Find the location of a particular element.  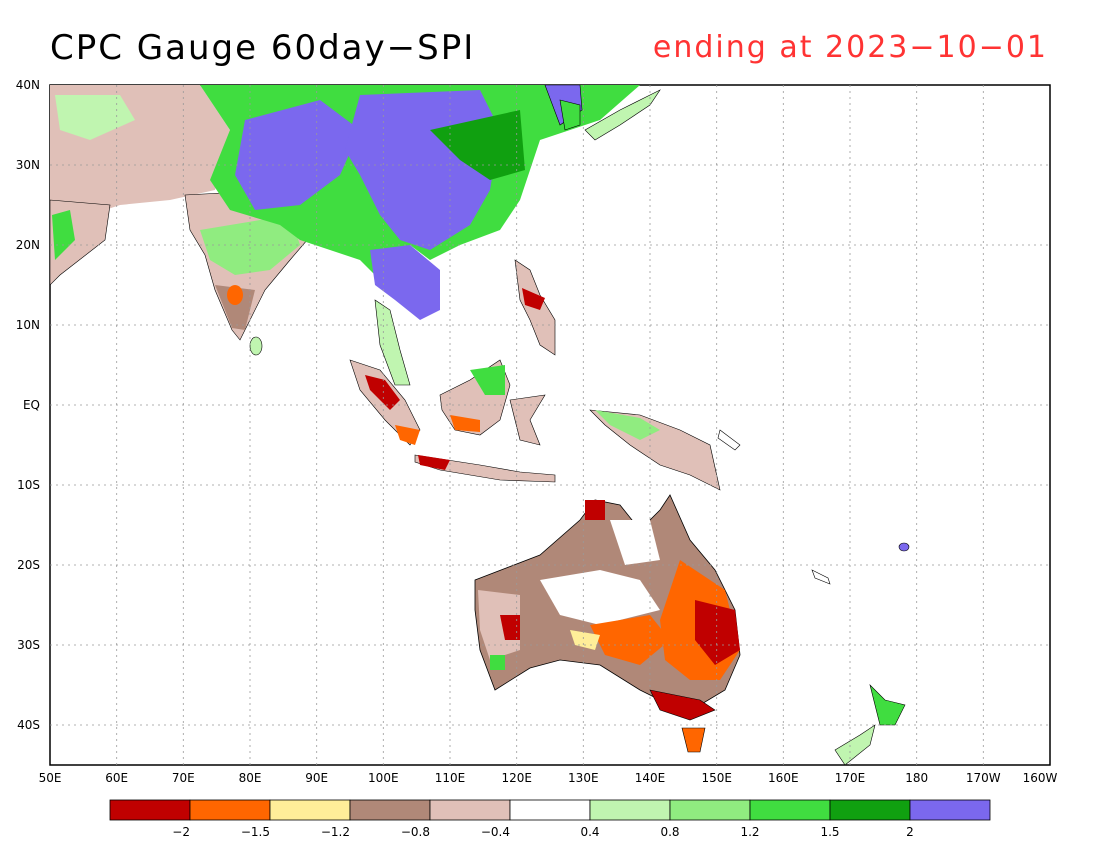

lat-label: 20S is located at coordinates (28, 565).